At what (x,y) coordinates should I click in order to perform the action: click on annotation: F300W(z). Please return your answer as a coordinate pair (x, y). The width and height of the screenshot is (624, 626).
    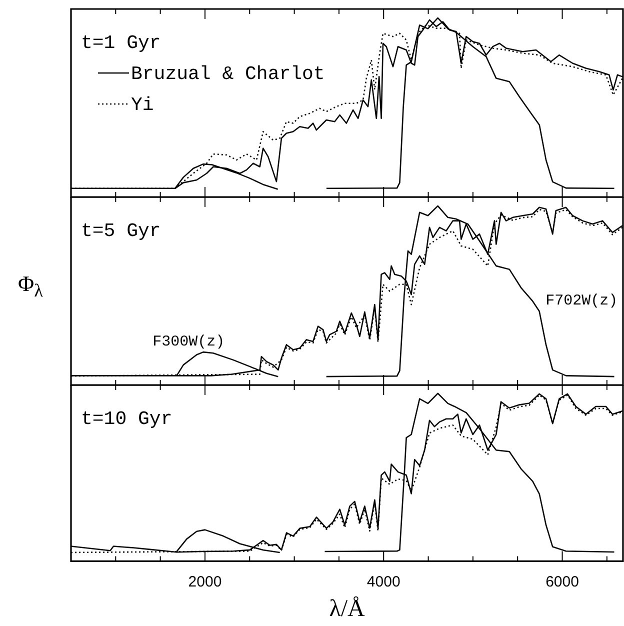
    Looking at the image, I should click on (188, 342).